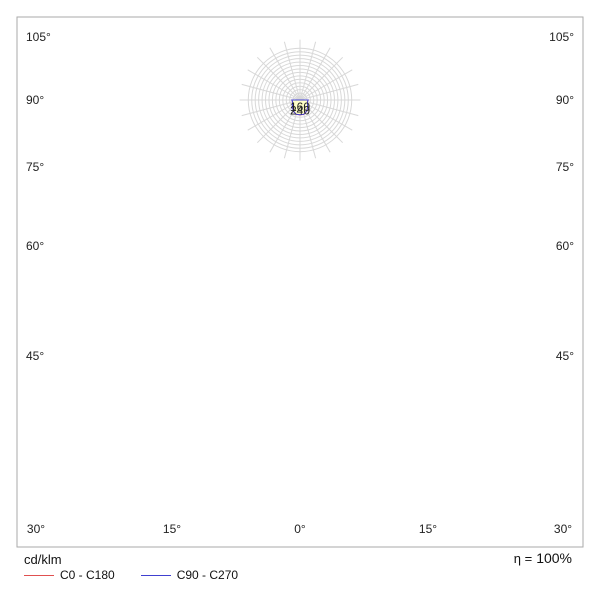 The height and width of the screenshot is (600, 600). Describe the element at coordinates (35, 356) in the screenshot. I see `angle-label-left: 45°` at that location.